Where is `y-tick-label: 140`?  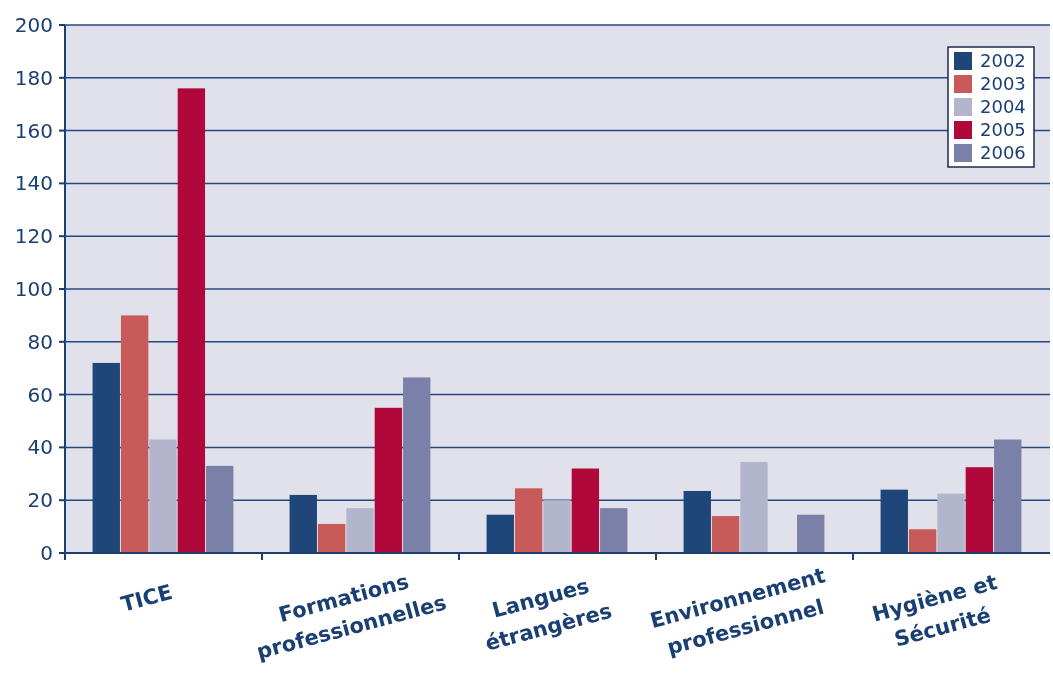
y-tick-label: 140 is located at coordinates (33, 183).